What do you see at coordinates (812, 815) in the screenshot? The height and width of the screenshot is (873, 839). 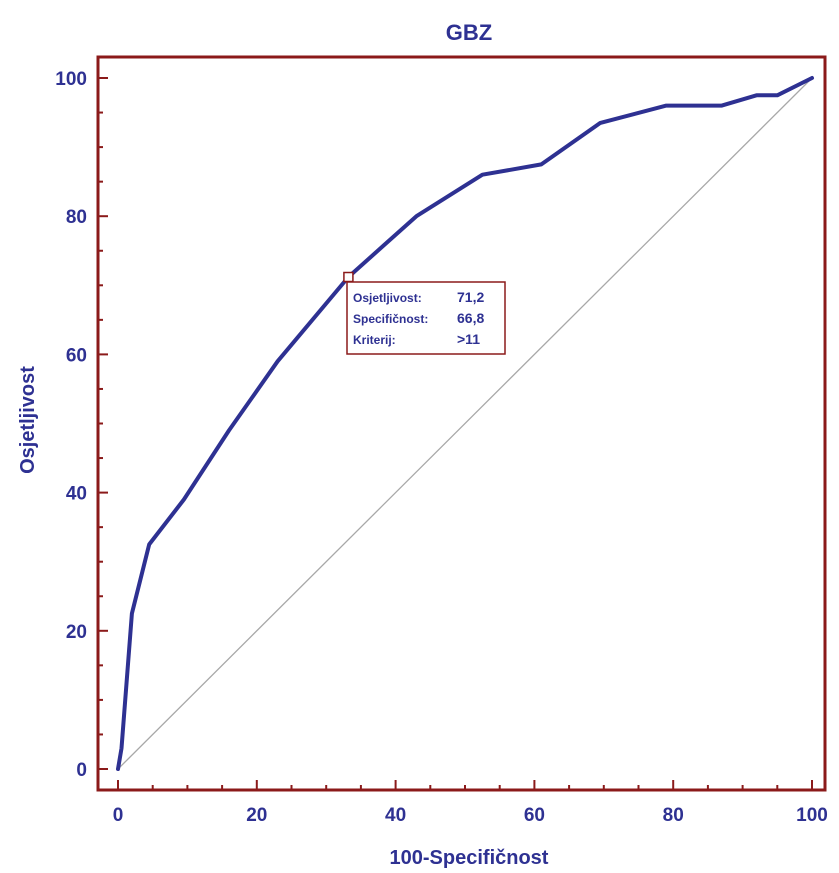 I see `x-tick-label: 100` at bounding box center [812, 815].